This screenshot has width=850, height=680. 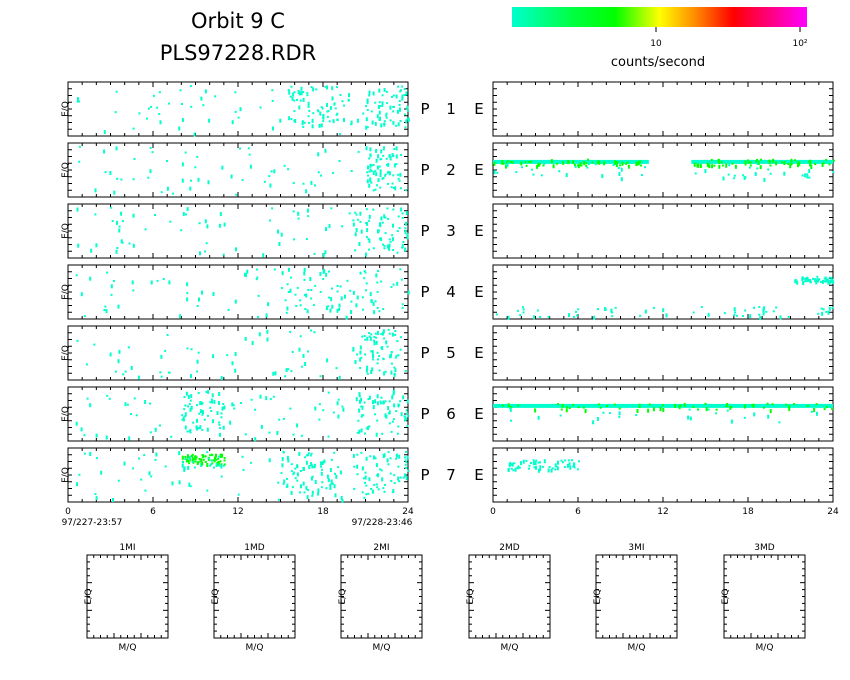 What do you see at coordinates (66, 292) in the screenshot?
I see `left-ylabel: E/Q` at bounding box center [66, 292].